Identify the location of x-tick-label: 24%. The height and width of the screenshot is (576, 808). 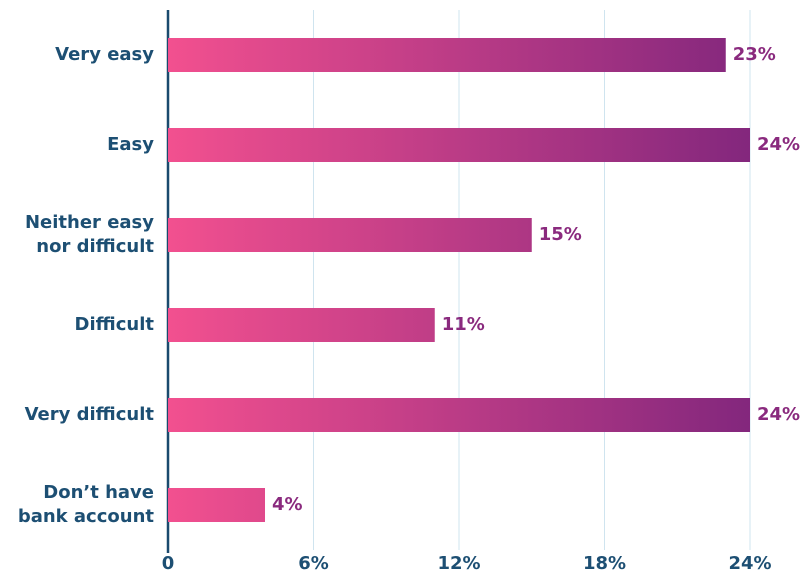
(749, 563).